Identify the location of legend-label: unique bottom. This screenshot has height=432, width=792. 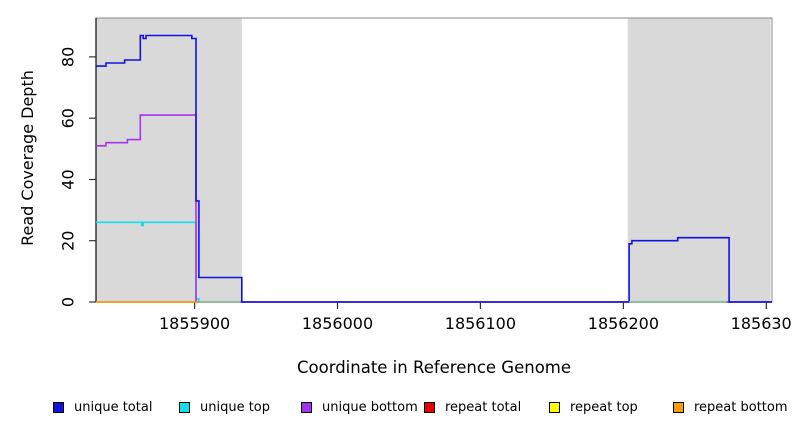
(370, 407).